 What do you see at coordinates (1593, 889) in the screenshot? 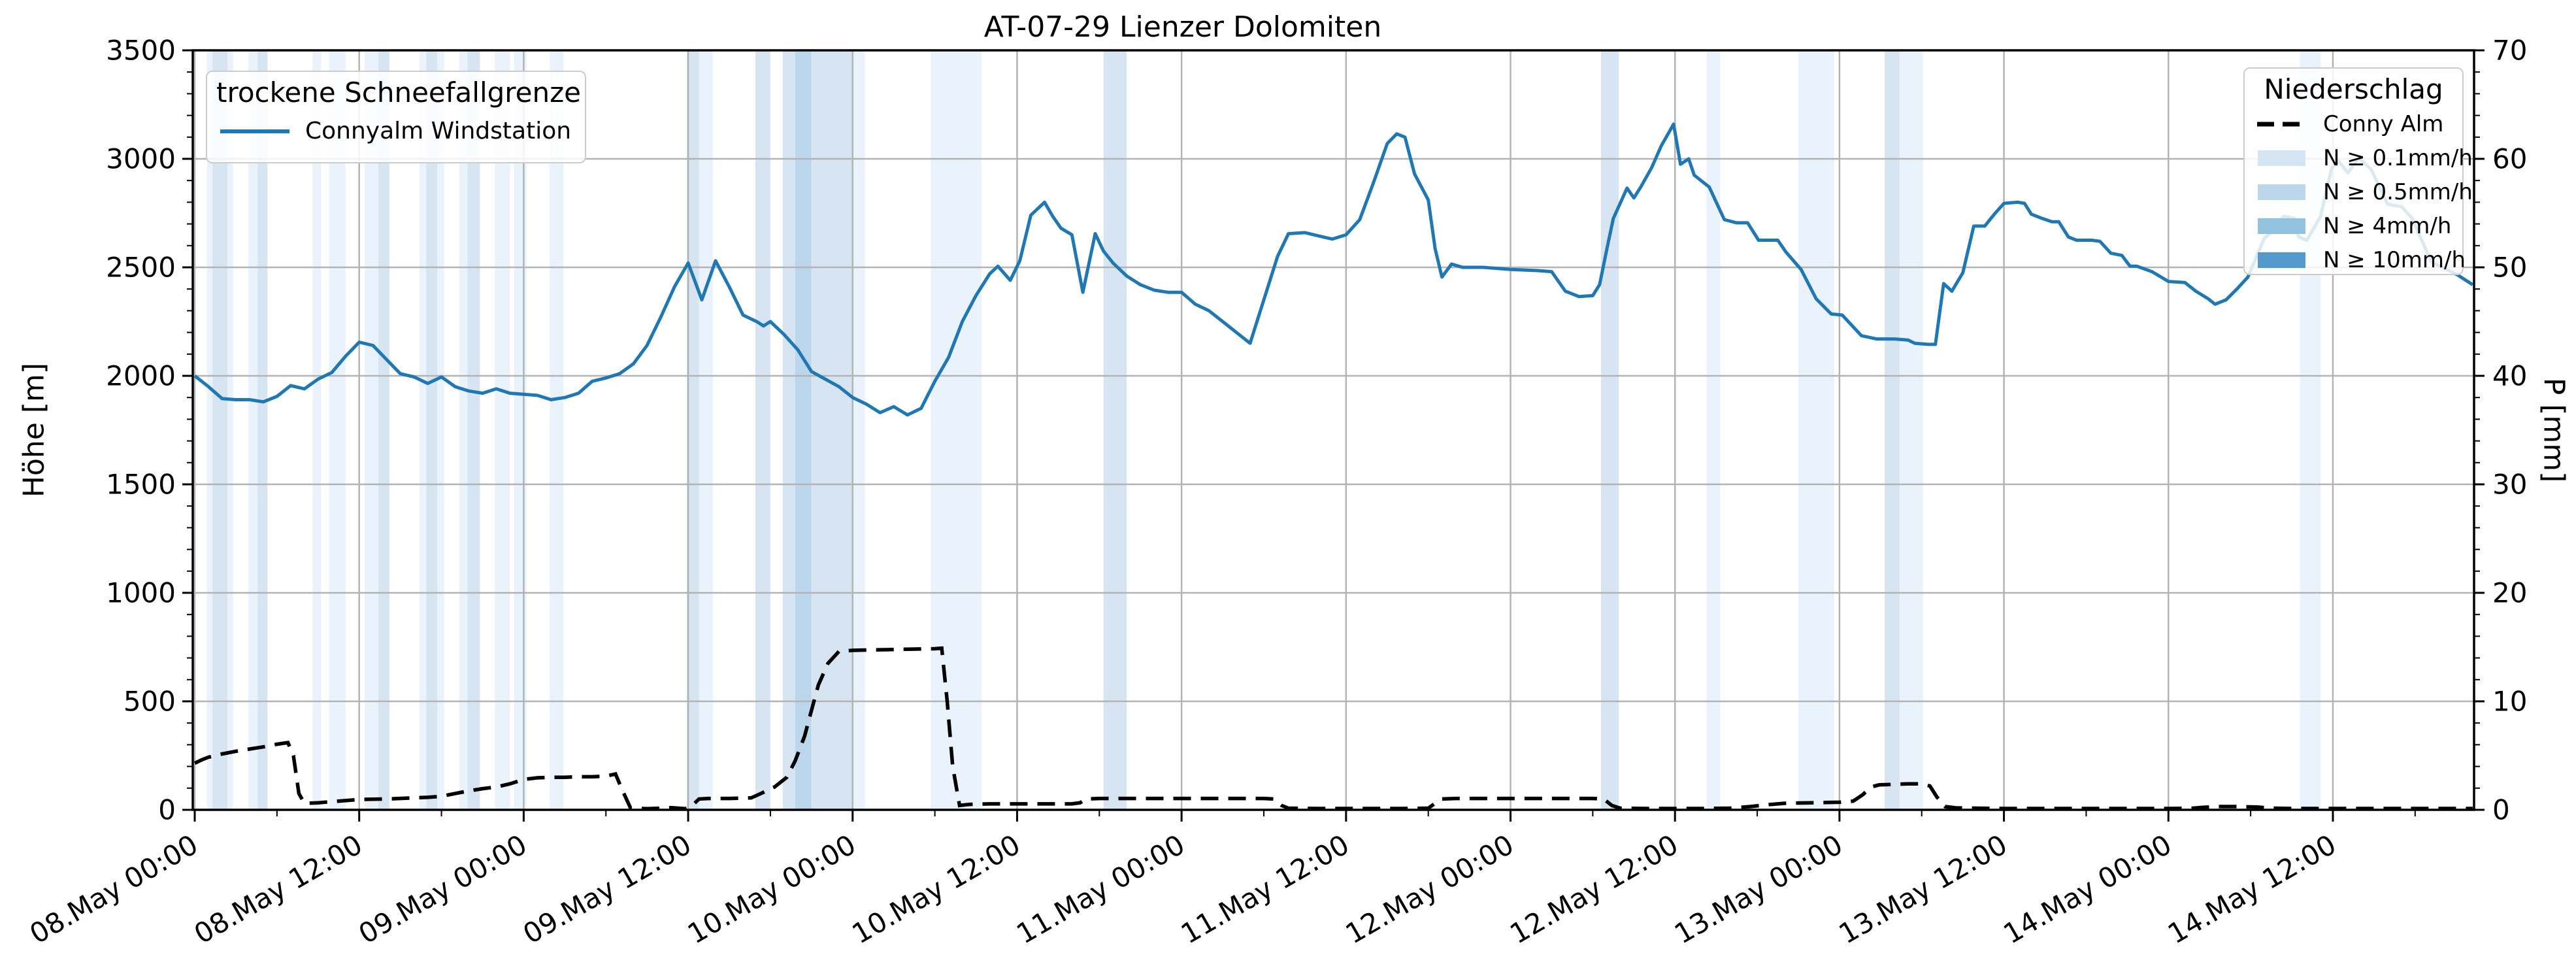
I see `x-tick-label: 12.May 12:00` at bounding box center [1593, 889].